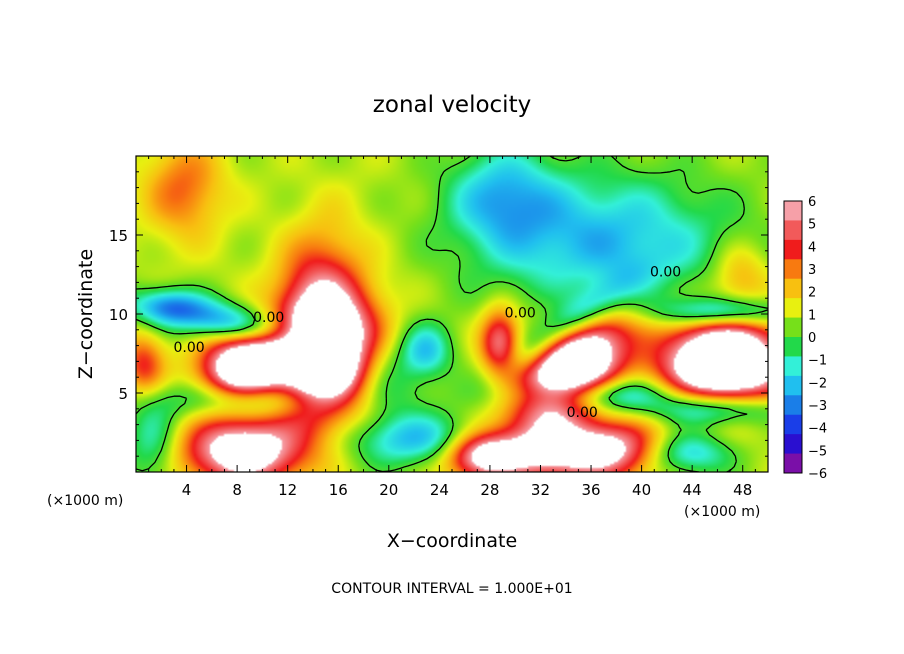 This screenshot has height=654, width=904. I want to click on x-tick-label: 4, so click(187, 490).